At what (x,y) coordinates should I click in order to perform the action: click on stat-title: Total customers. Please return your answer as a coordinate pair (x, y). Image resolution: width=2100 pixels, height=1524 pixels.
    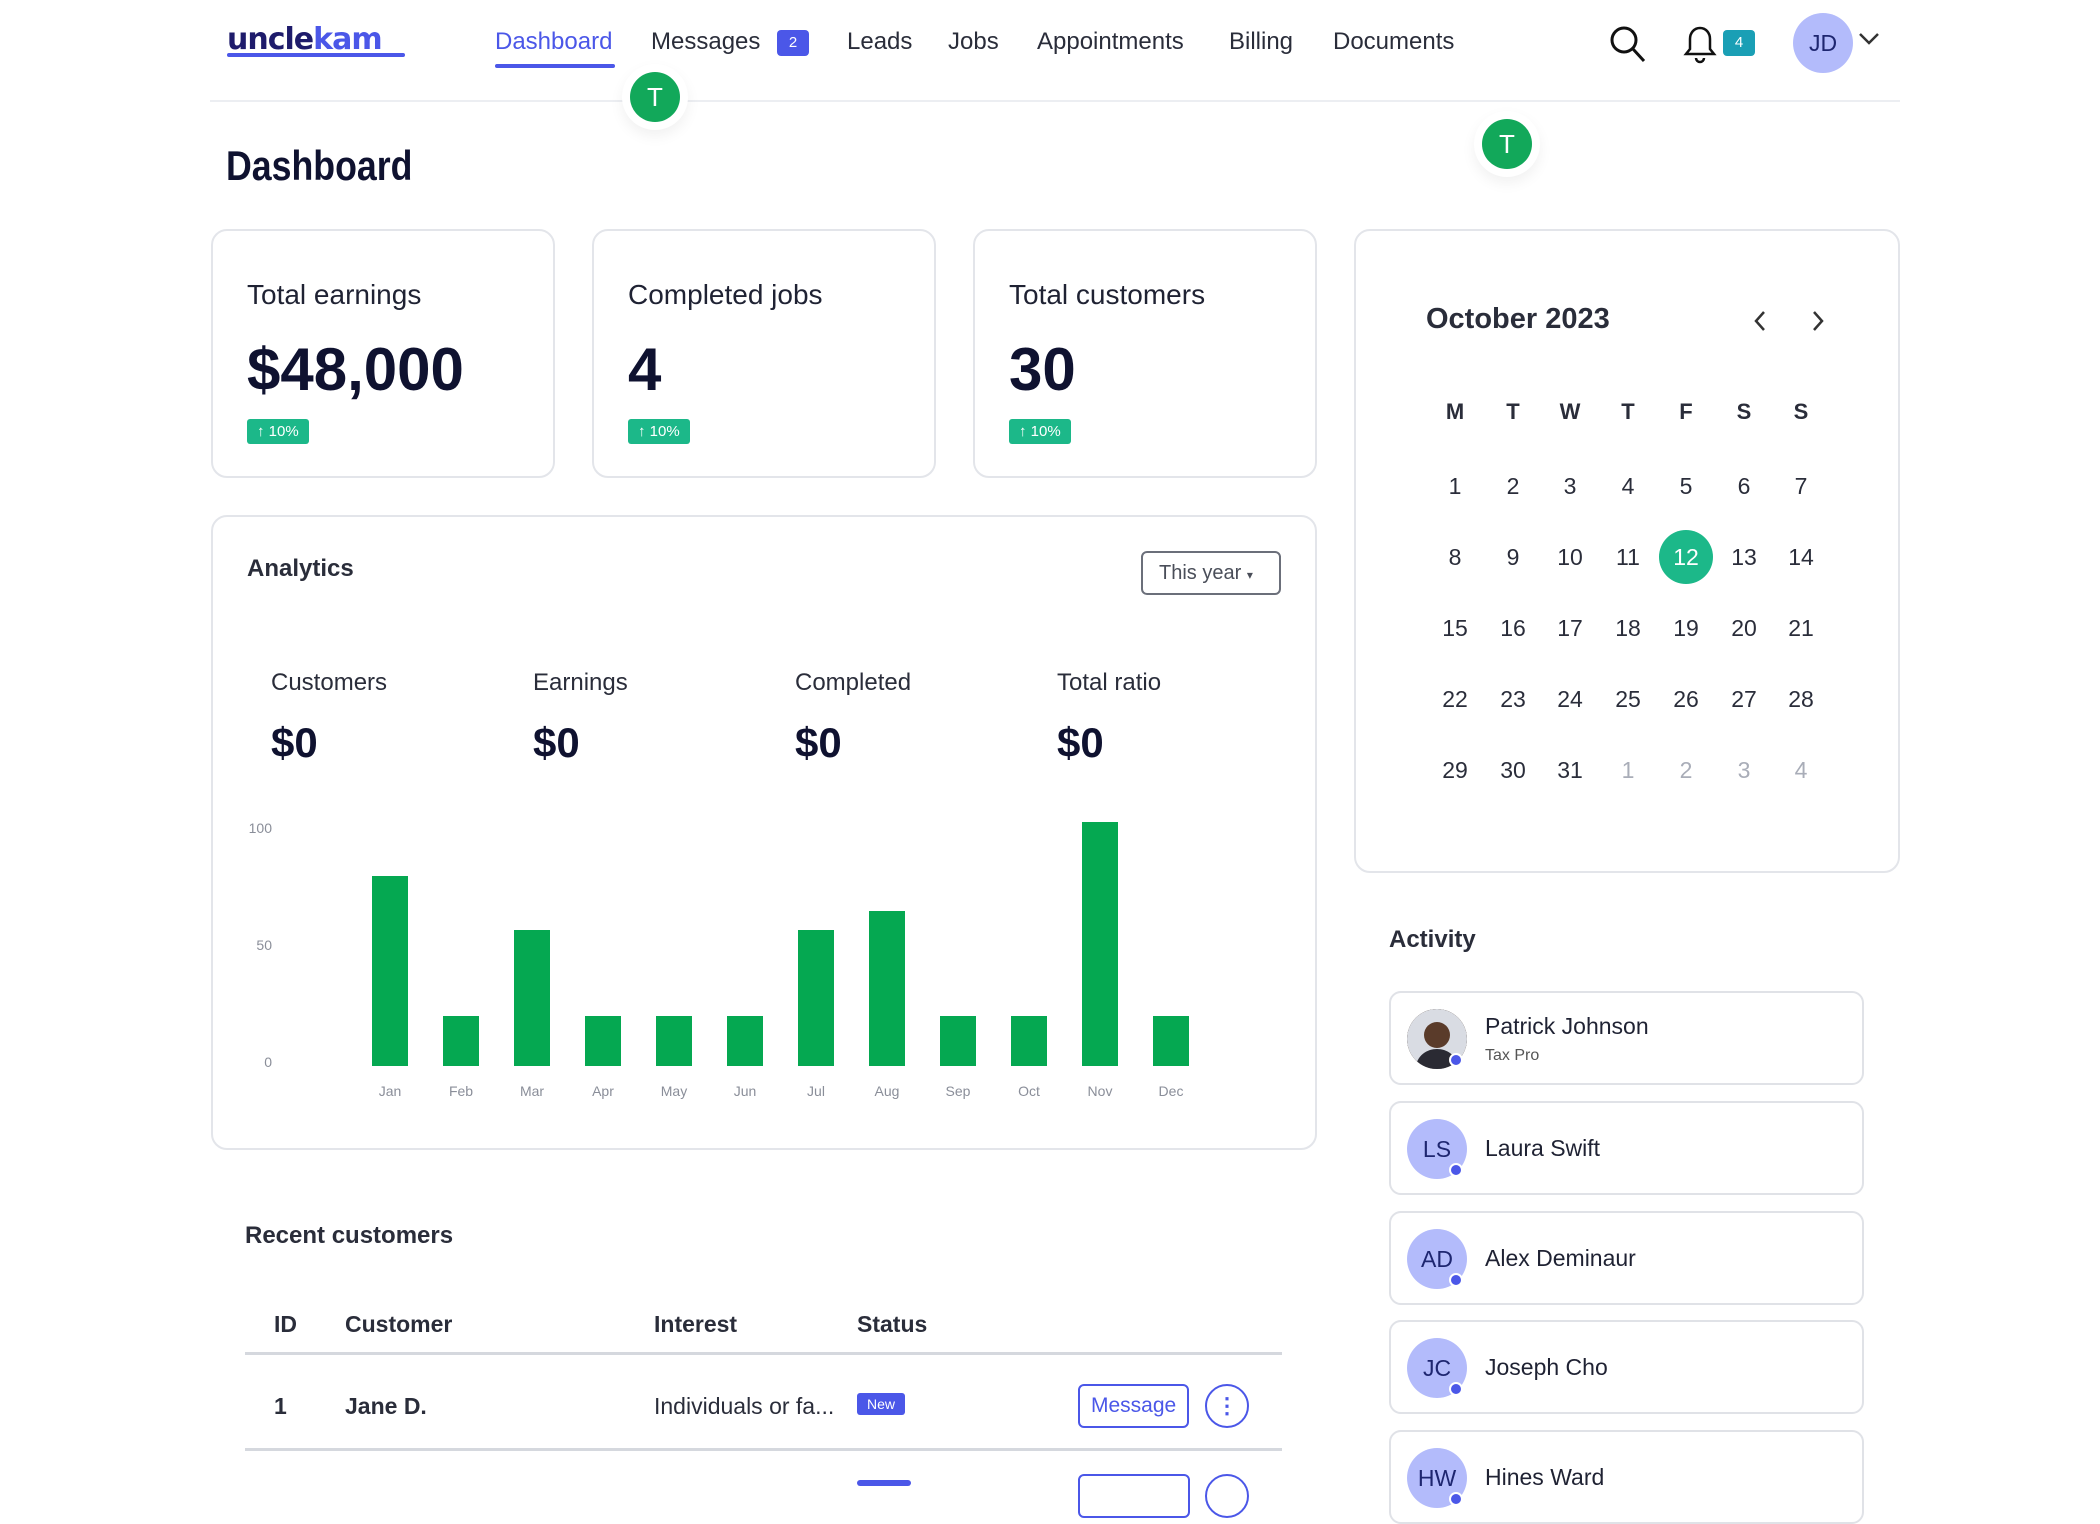
    Looking at the image, I should click on (1107, 294).